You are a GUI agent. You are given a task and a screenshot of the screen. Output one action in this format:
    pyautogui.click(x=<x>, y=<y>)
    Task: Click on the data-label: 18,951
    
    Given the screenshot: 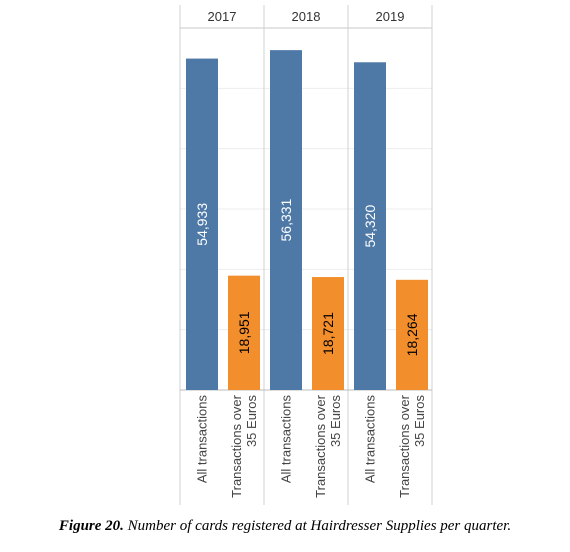 What is the action you would take?
    pyautogui.click(x=244, y=332)
    